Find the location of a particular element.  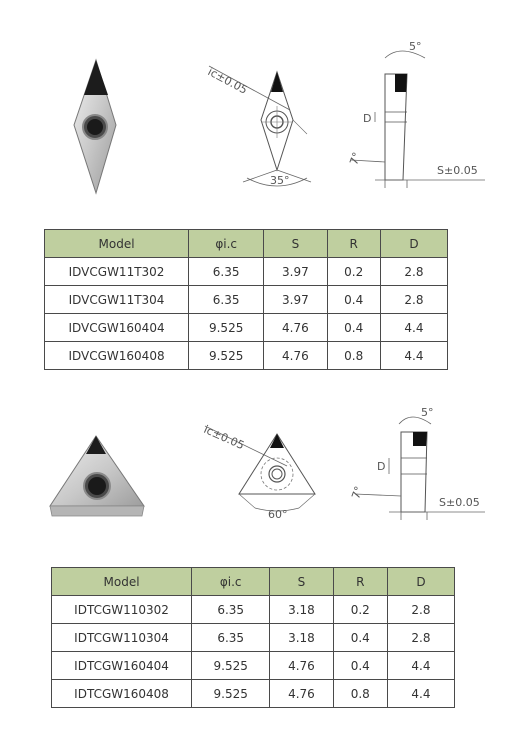

vcgw-clearance-label: 5° is located at coordinates (415, 46).